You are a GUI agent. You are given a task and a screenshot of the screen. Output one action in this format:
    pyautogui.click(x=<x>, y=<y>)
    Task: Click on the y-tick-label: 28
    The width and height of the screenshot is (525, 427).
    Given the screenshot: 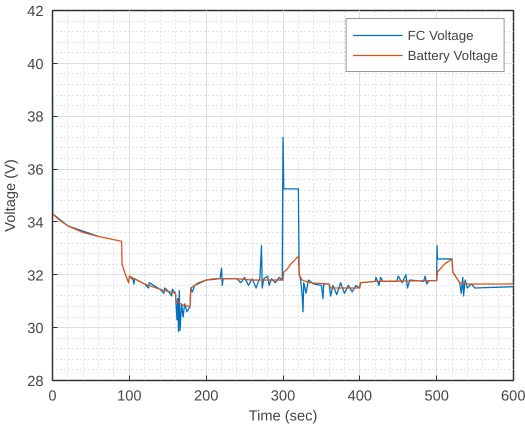 What is the action you would take?
    pyautogui.click(x=35, y=382)
    